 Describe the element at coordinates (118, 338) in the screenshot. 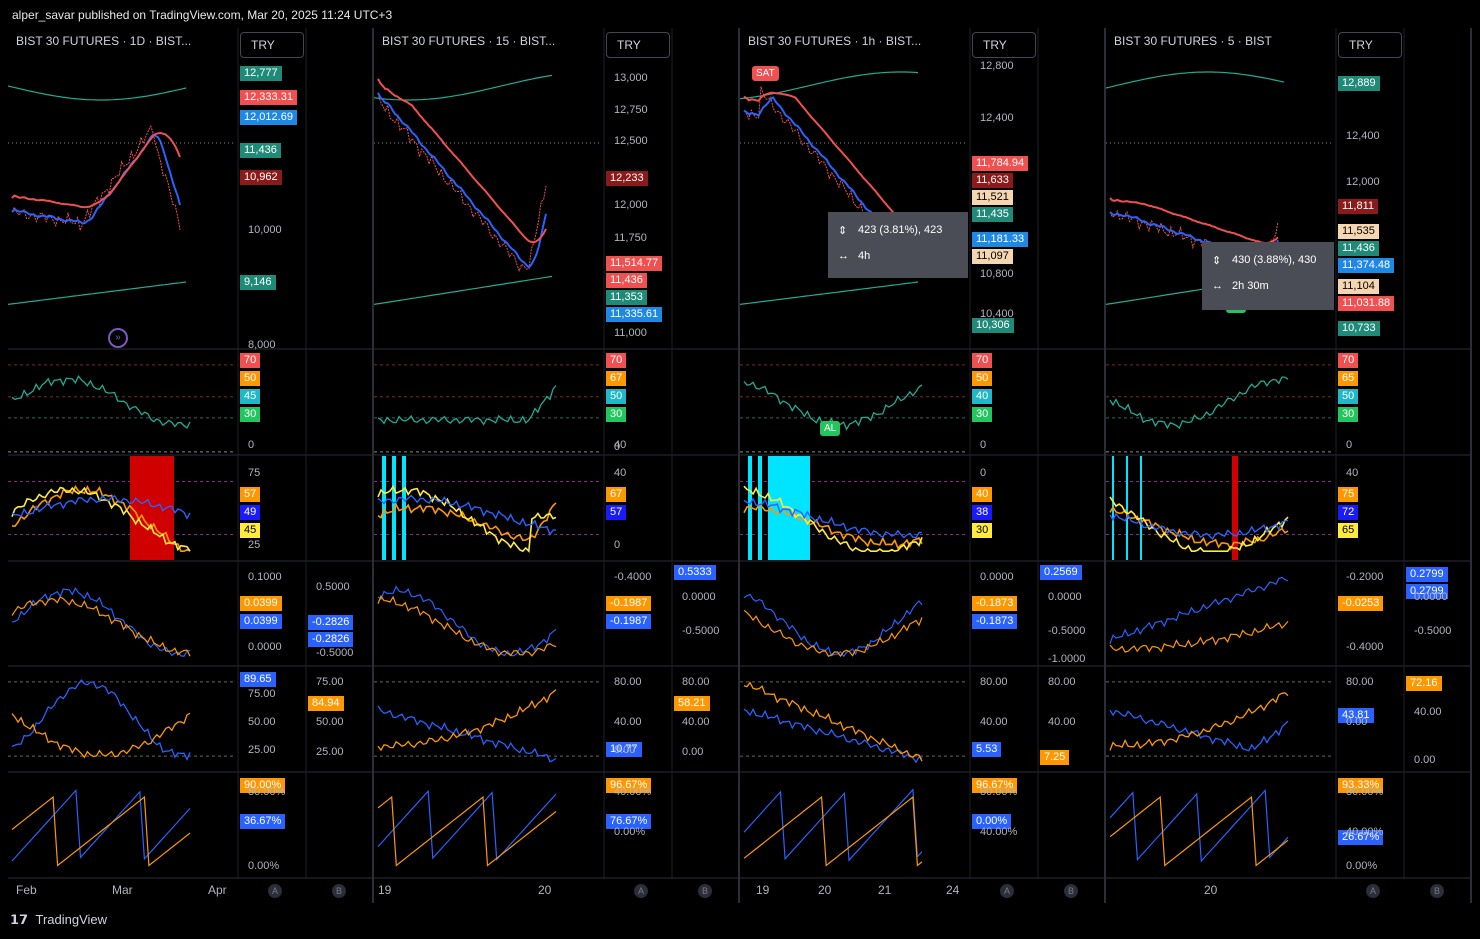

I see `replay-icon: »` at that location.